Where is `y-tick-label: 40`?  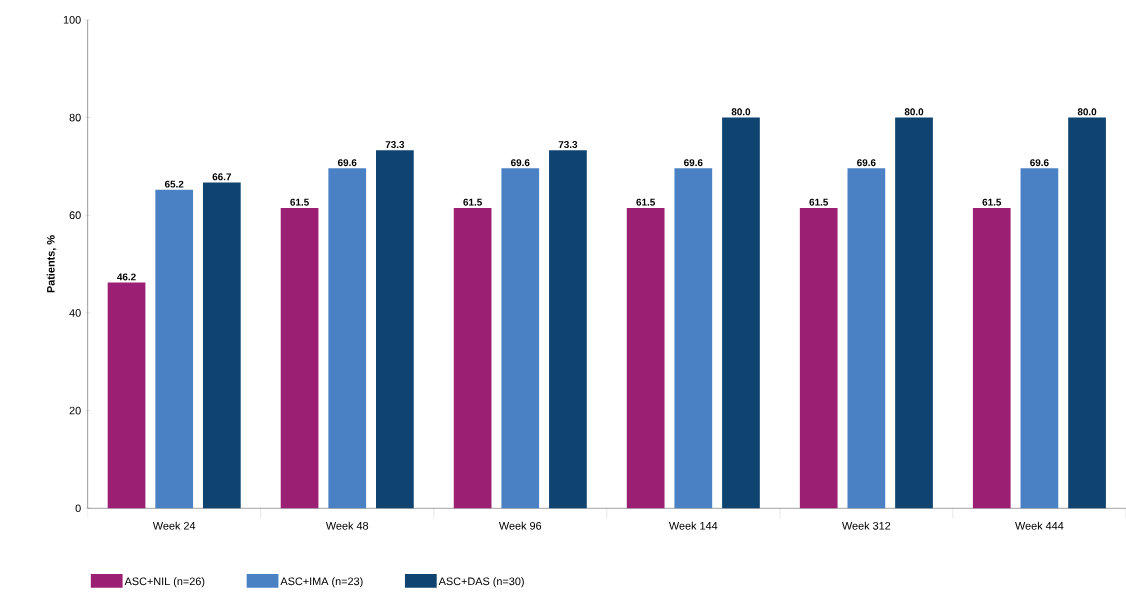 y-tick-label: 40 is located at coordinates (75, 312).